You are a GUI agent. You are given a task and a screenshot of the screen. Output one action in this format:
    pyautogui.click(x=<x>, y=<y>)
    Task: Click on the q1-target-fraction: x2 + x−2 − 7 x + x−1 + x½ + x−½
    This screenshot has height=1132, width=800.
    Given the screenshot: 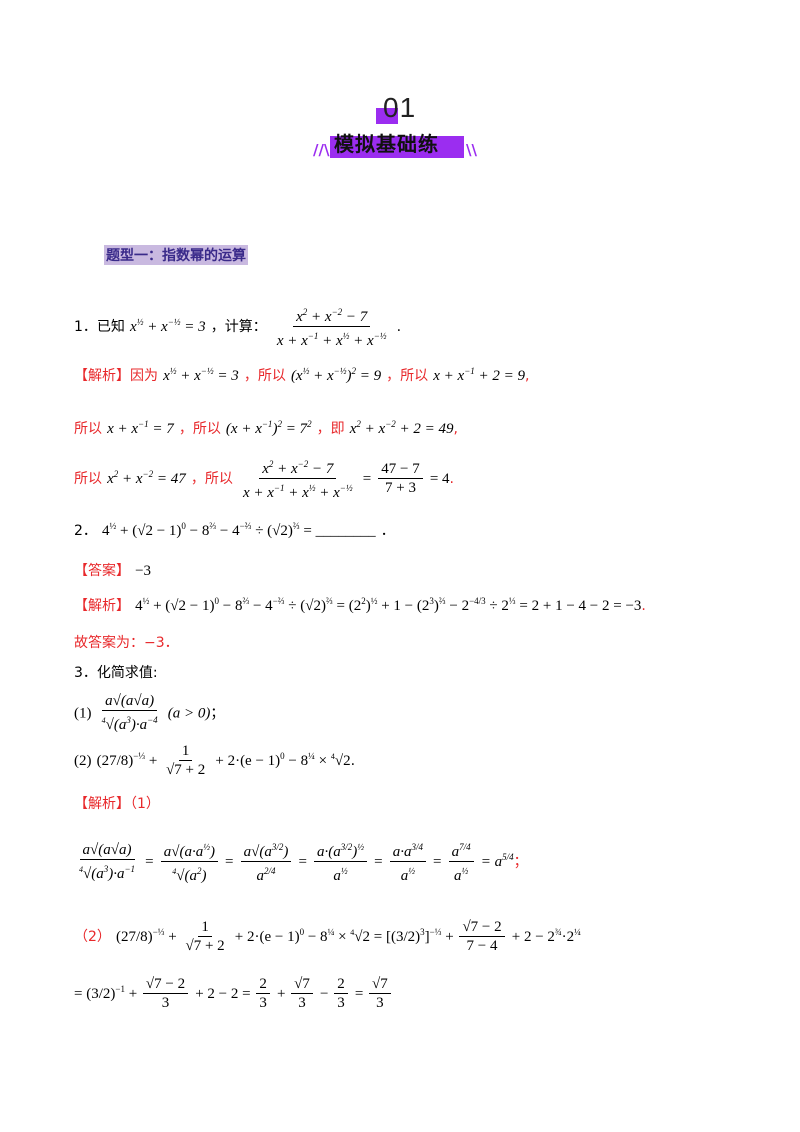 What is the action you would take?
    pyautogui.click(x=332, y=326)
    